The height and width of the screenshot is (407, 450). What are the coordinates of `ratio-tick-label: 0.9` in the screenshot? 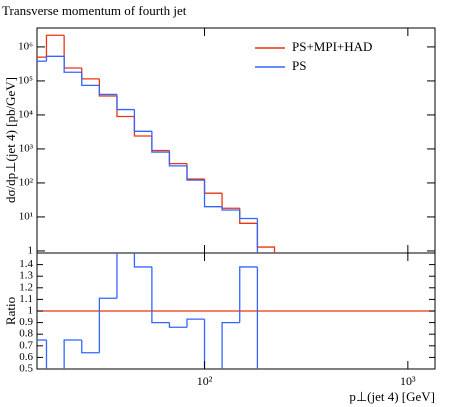 It's located at (26, 322).